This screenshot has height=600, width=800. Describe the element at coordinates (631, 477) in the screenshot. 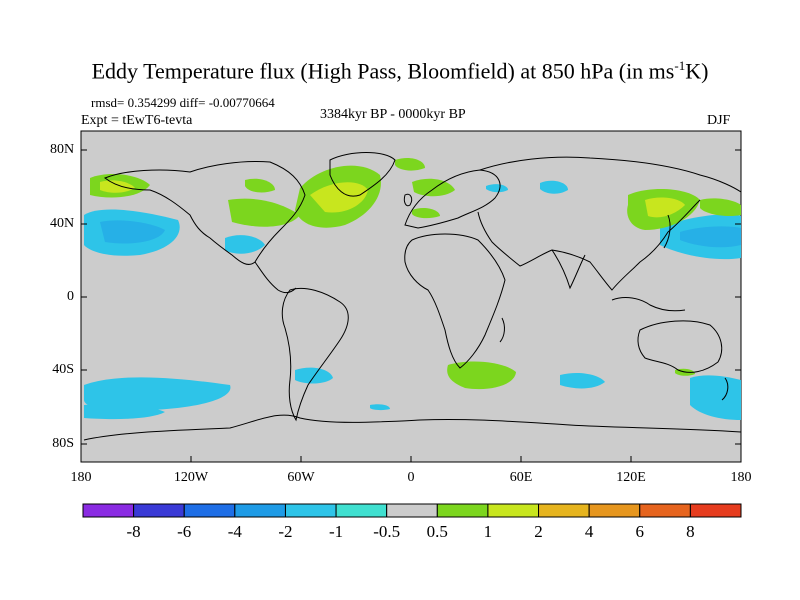

I see `lon-label-120e: 120E` at that location.